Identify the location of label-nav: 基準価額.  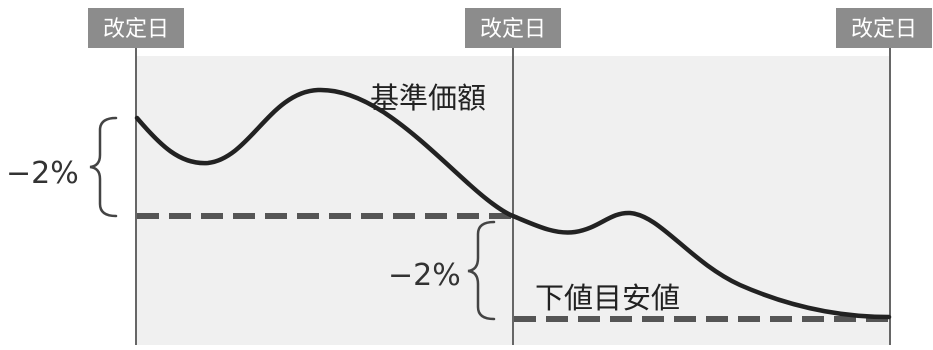
(428, 98).